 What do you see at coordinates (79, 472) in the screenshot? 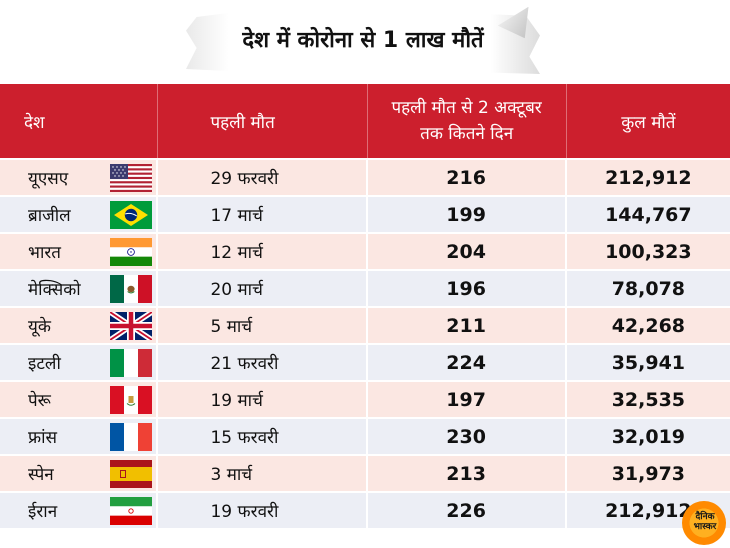
I see `country-cell: स्पेन` at bounding box center [79, 472].